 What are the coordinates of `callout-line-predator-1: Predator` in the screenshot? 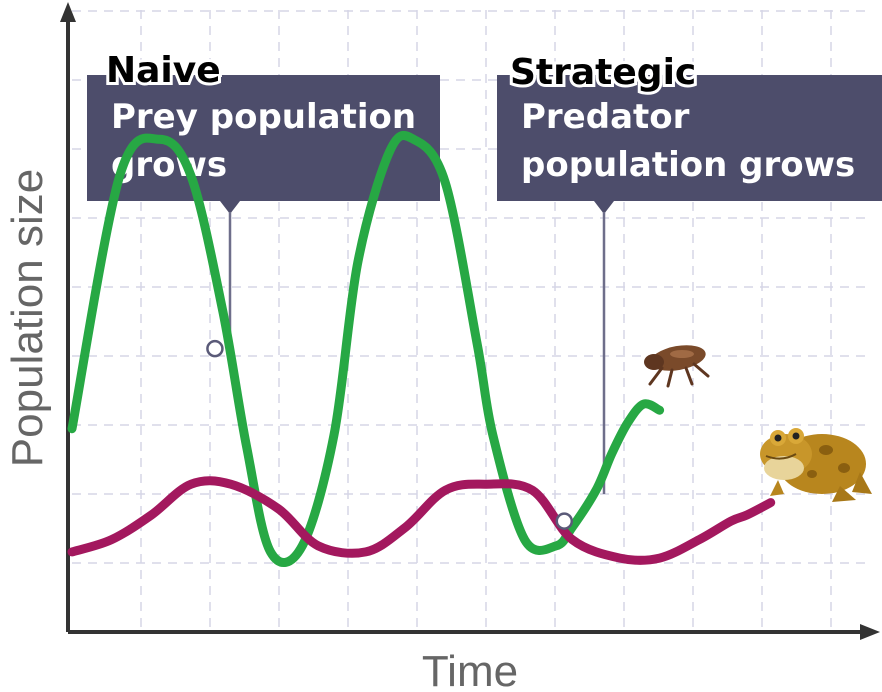 It's located at (605, 117).